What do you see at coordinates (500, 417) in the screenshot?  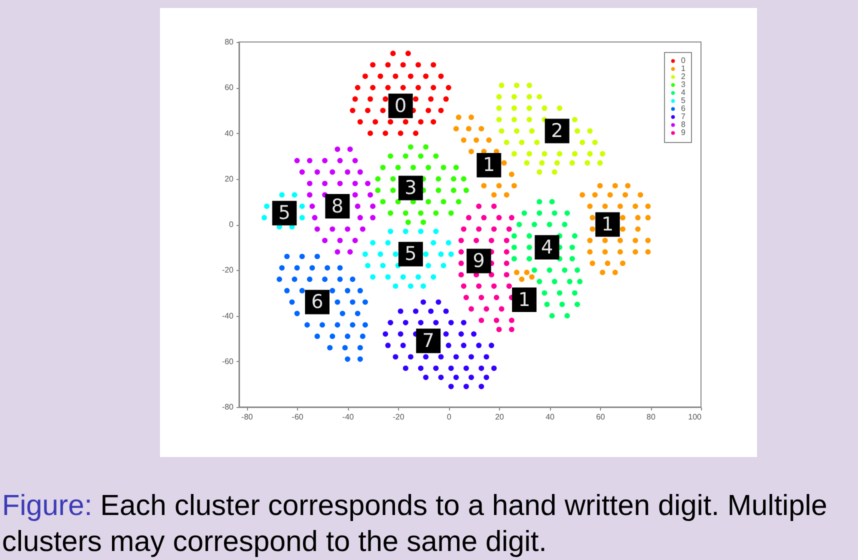 I see `x-tick-label: 20` at bounding box center [500, 417].